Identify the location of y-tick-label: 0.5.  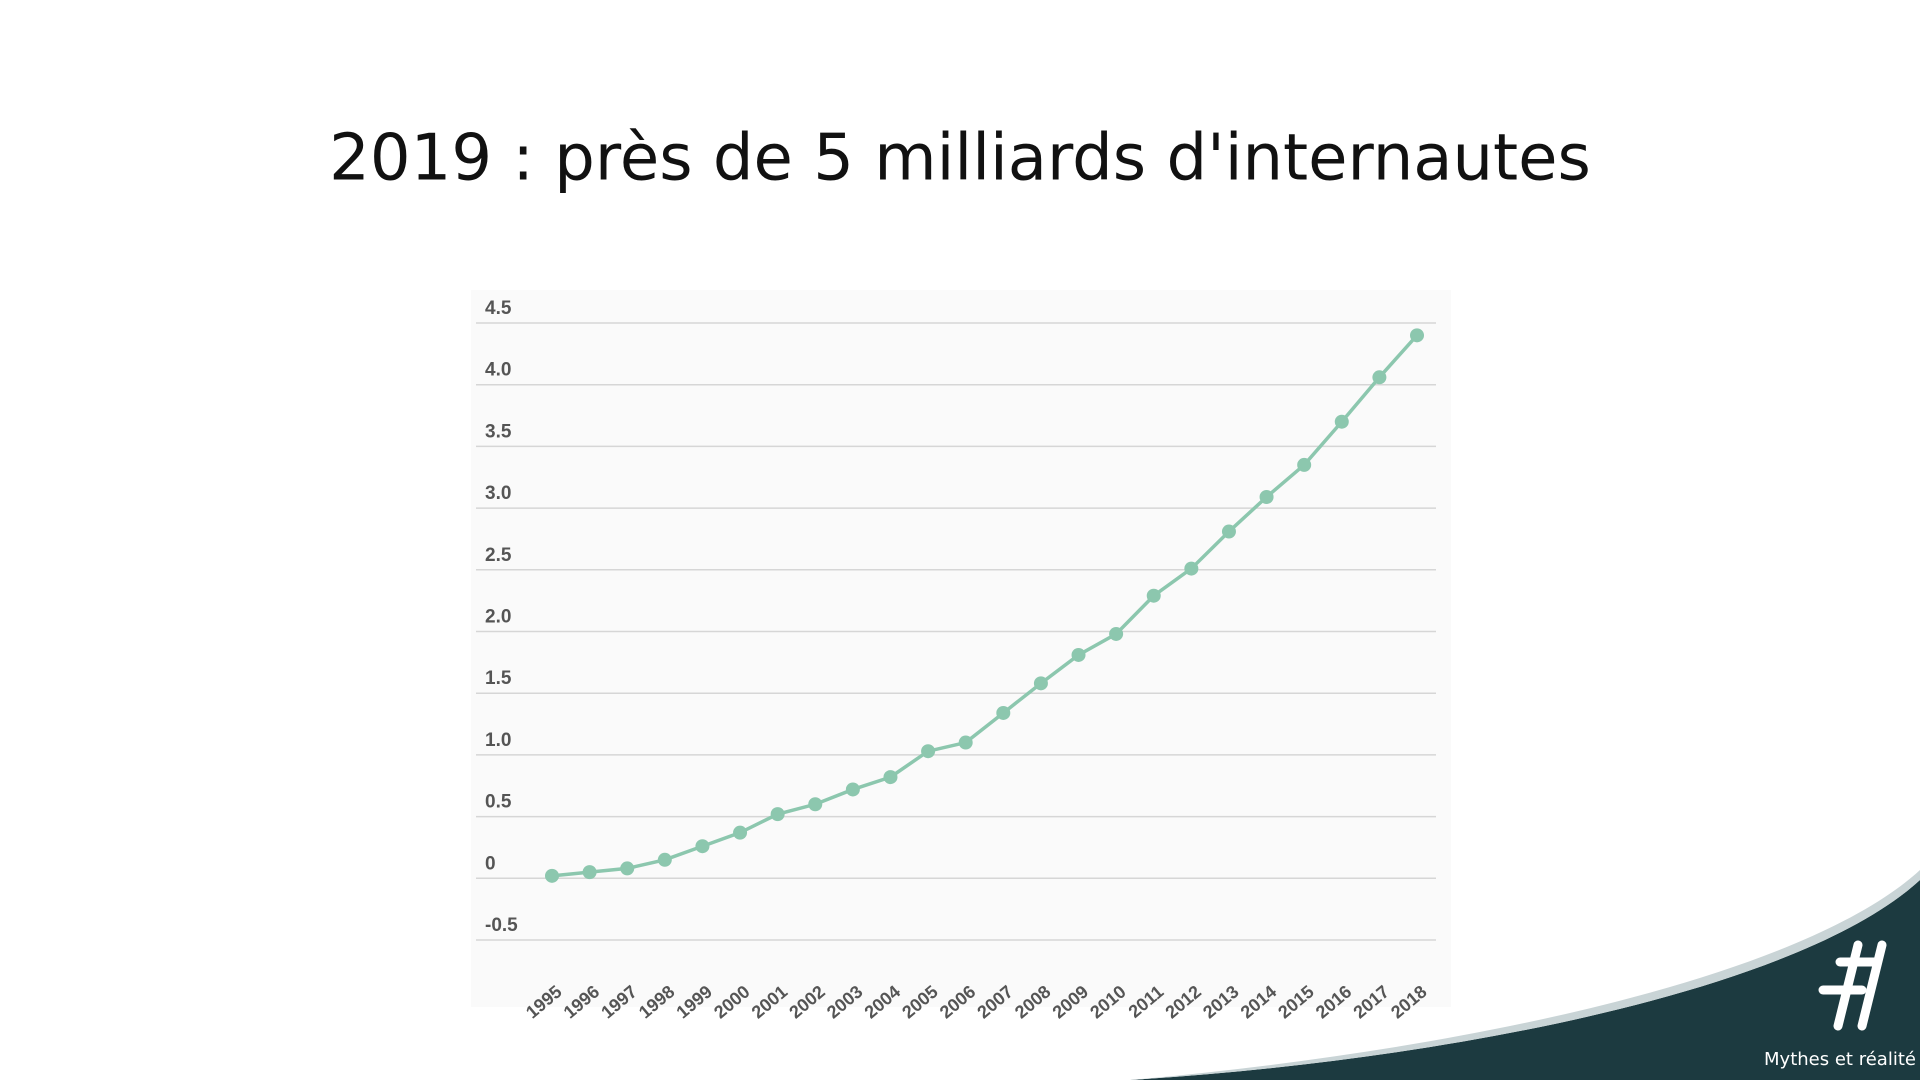
(498, 802).